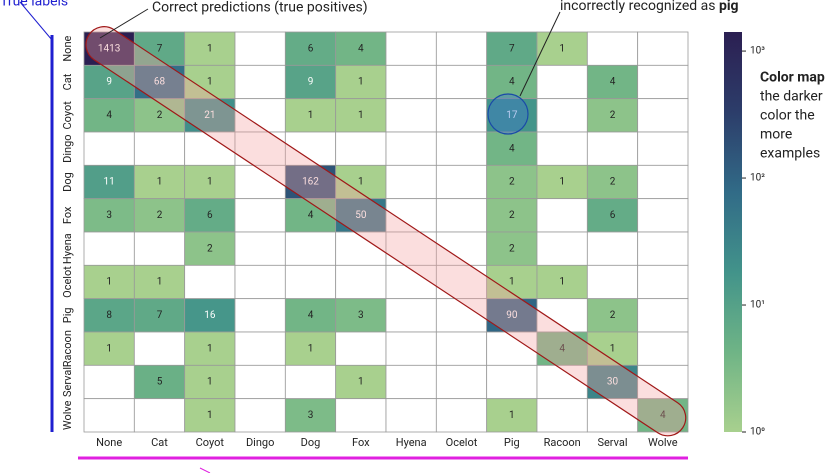  What do you see at coordinates (411, 442) in the screenshot?
I see `x-tick-label: Hyena` at bounding box center [411, 442].